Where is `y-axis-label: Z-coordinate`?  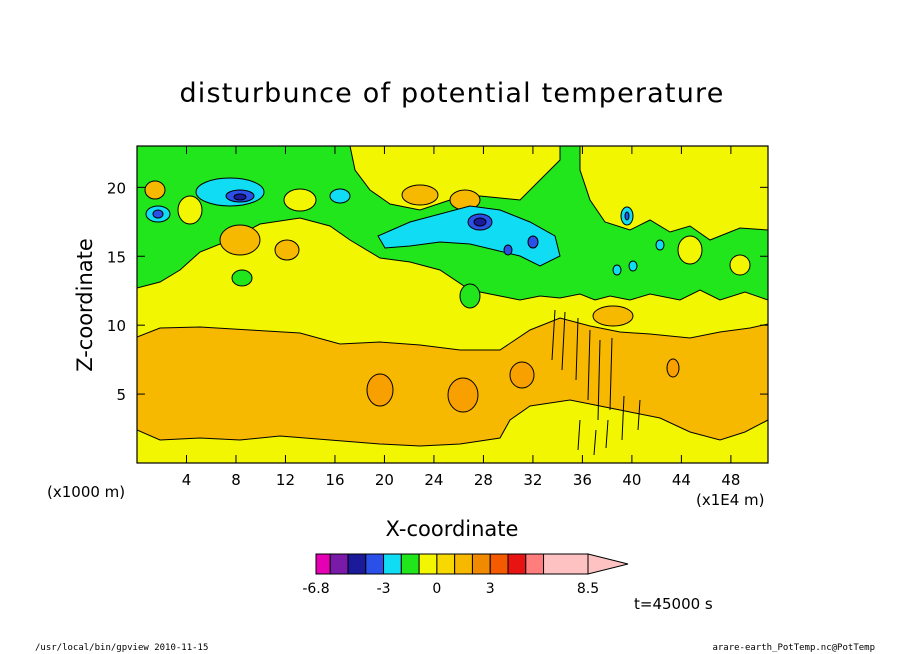 y-axis-label: Z-coordinate is located at coordinates (85, 305).